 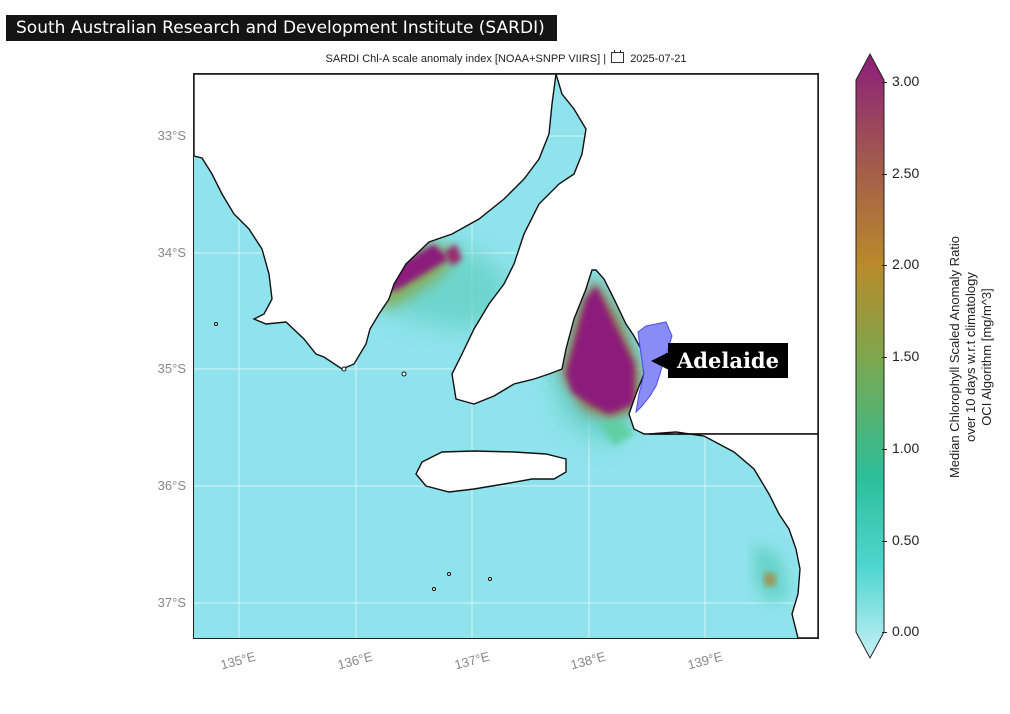 What do you see at coordinates (171, 602) in the screenshot?
I see `lat-tick-37: 37°S` at bounding box center [171, 602].